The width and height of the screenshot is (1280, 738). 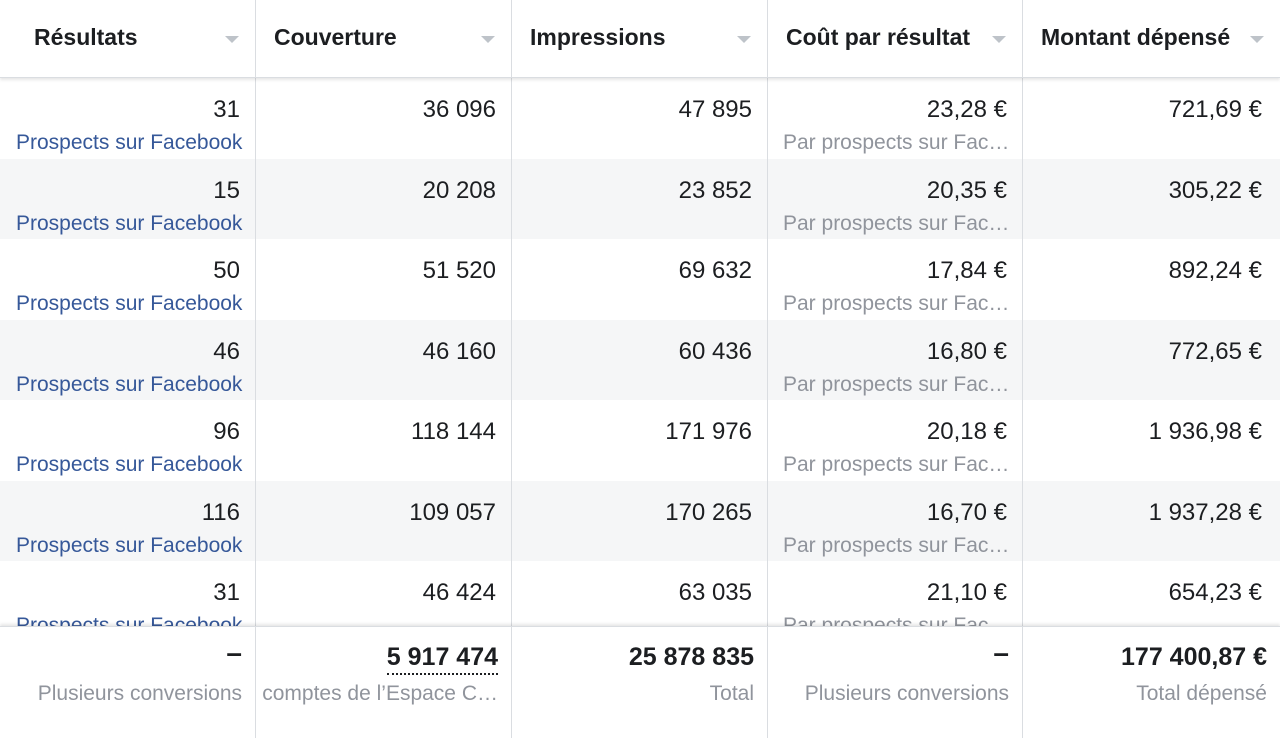 What do you see at coordinates (384, 520) in the screenshot?
I see `cell-reach: 109 057` at bounding box center [384, 520].